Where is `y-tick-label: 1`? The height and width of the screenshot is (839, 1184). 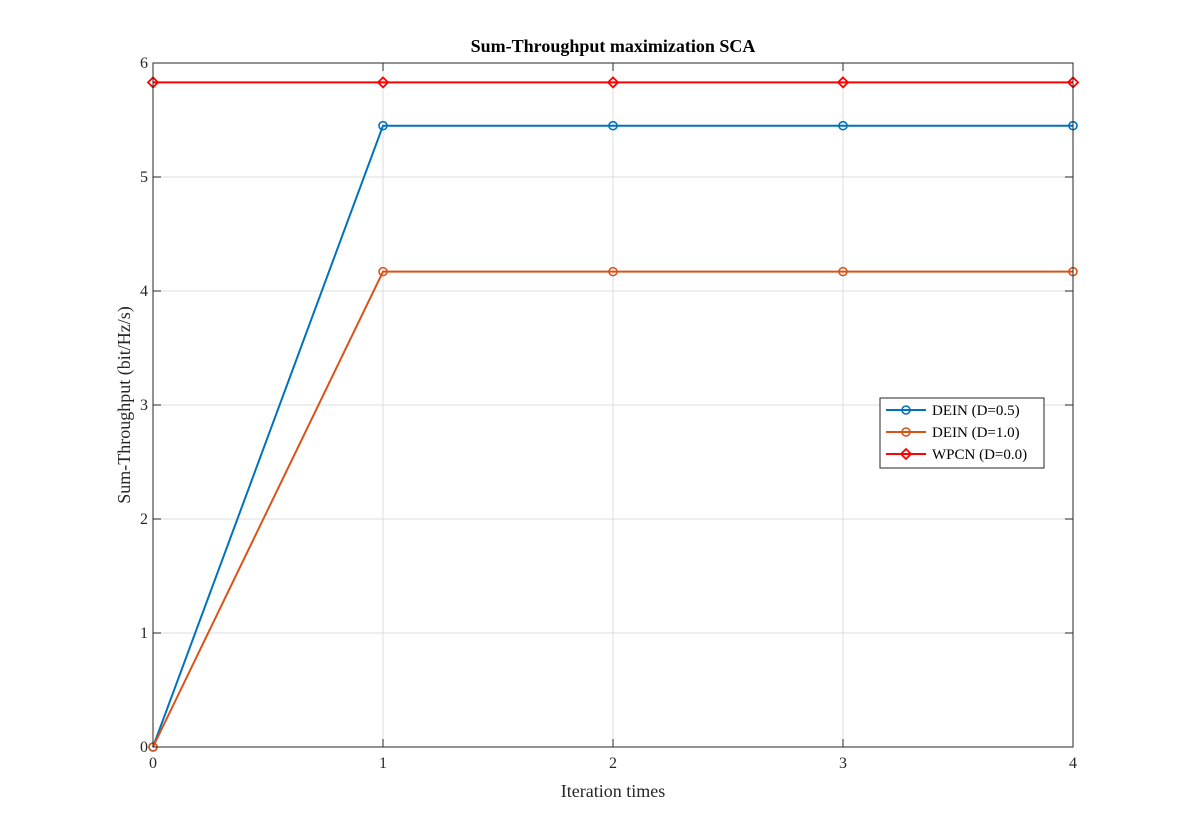 y-tick-label: 1 is located at coordinates (144, 633).